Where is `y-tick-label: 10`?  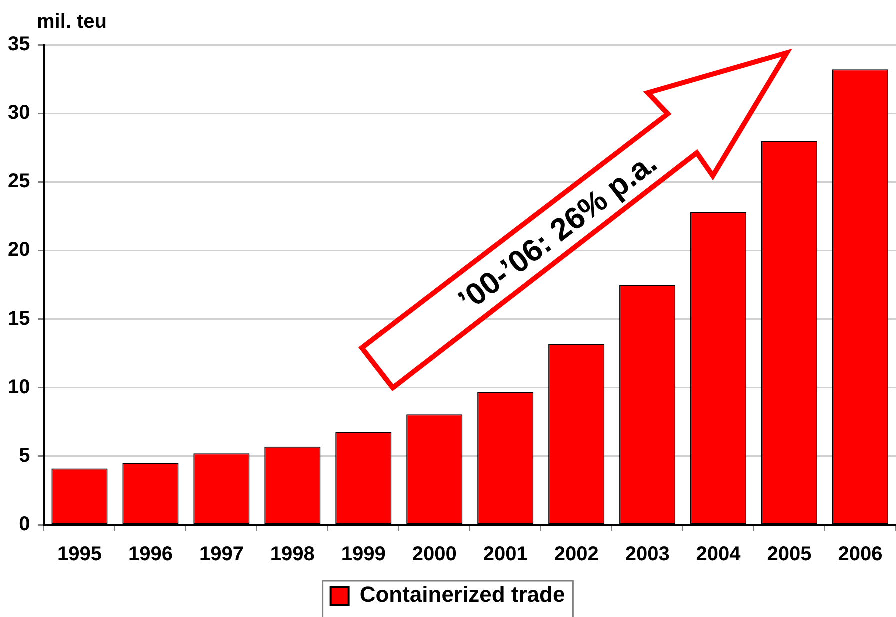
y-tick-label: 10 is located at coordinates (19, 387).